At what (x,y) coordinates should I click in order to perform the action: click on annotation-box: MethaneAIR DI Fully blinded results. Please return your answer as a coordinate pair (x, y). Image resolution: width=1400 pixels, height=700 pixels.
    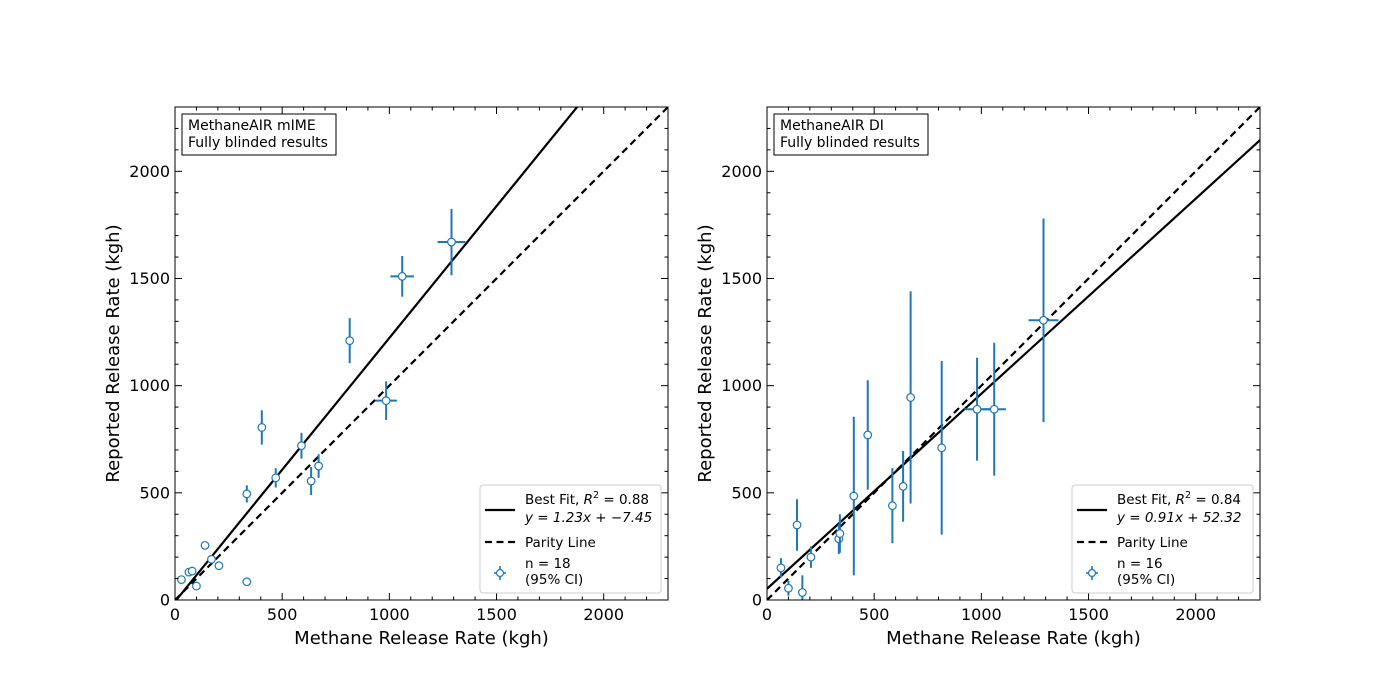
    Looking at the image, I should click on (851, 134).